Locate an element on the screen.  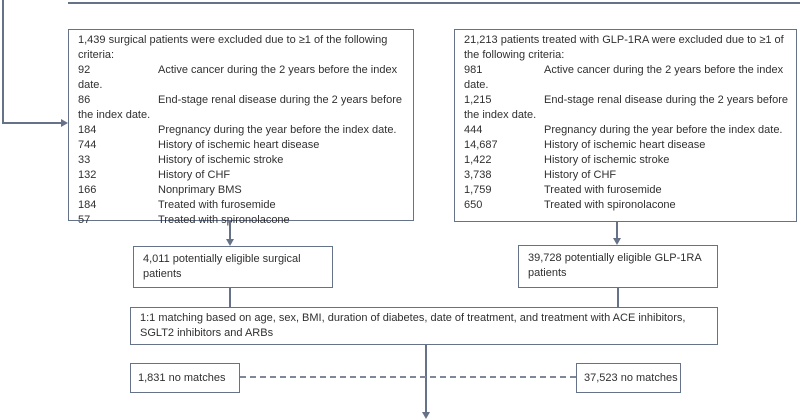
criterion-count: 744 is located at coordinates (87, 145).